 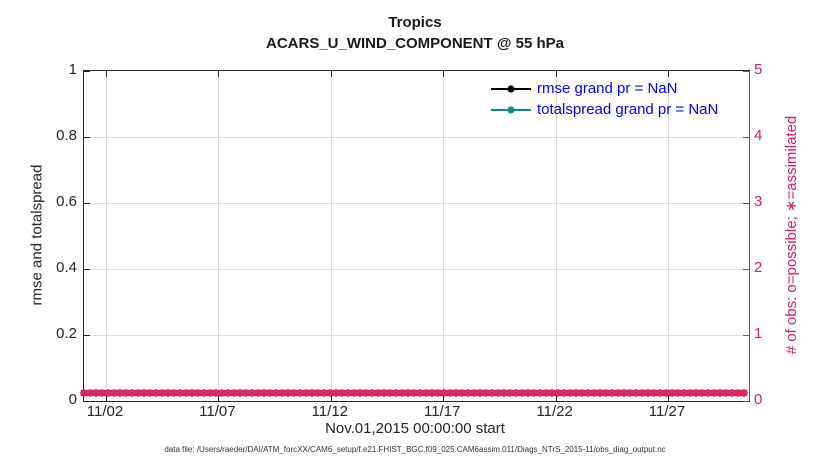 I want to click on left-tick-label: 0.6, so click(x=66, y=201).